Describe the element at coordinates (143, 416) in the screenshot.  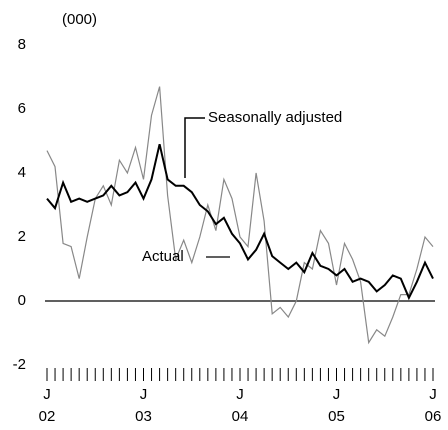
I see `x-year-label: 03` at that location.